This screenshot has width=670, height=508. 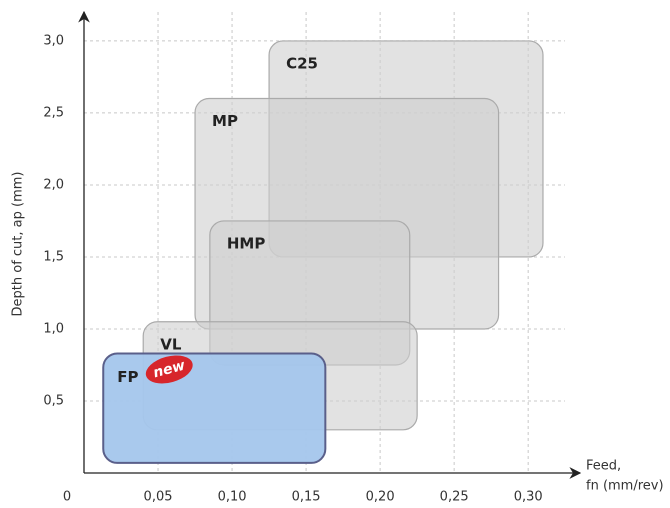 What do you see at coordinates (225, 121) in the screenshot?
I see `range-label: MP` at bounding box center [225, 121].